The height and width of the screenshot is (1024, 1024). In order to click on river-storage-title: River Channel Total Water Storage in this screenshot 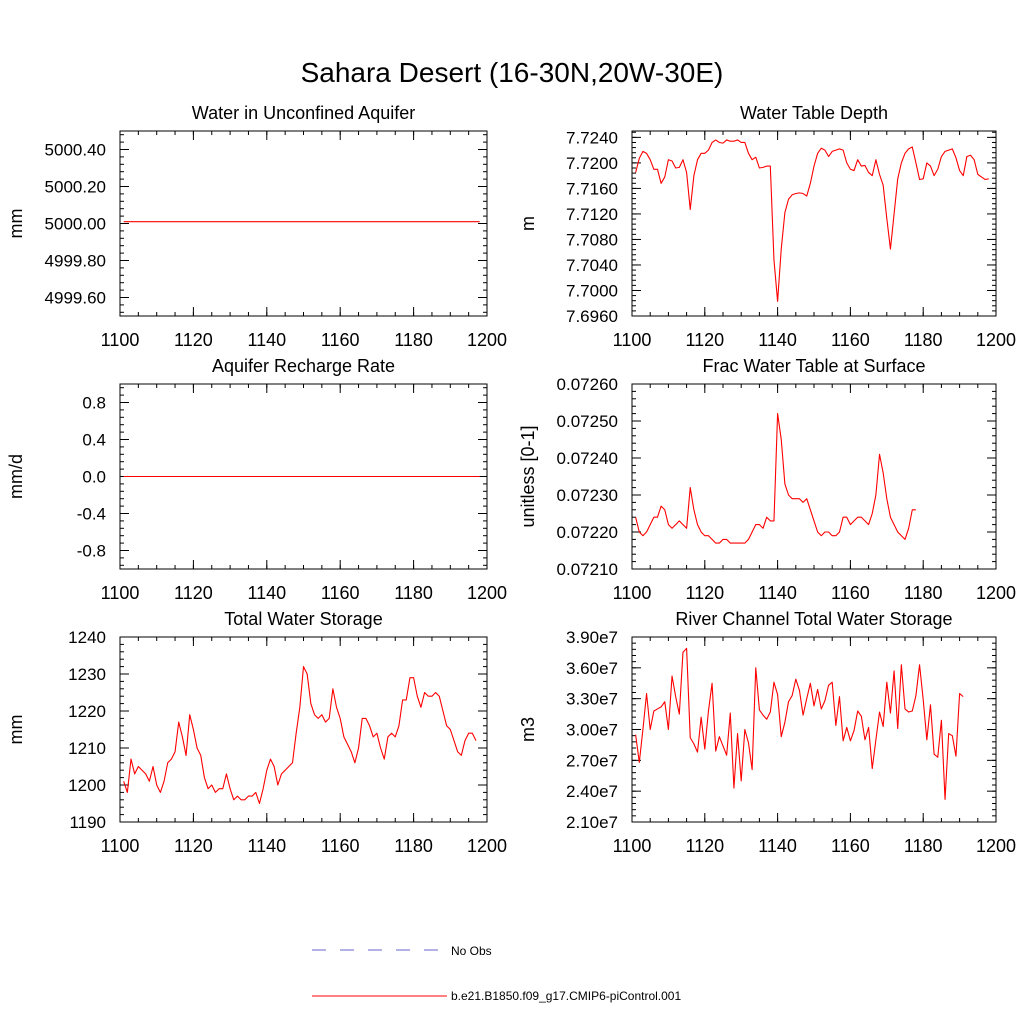, I will do `click(813, 619)`.